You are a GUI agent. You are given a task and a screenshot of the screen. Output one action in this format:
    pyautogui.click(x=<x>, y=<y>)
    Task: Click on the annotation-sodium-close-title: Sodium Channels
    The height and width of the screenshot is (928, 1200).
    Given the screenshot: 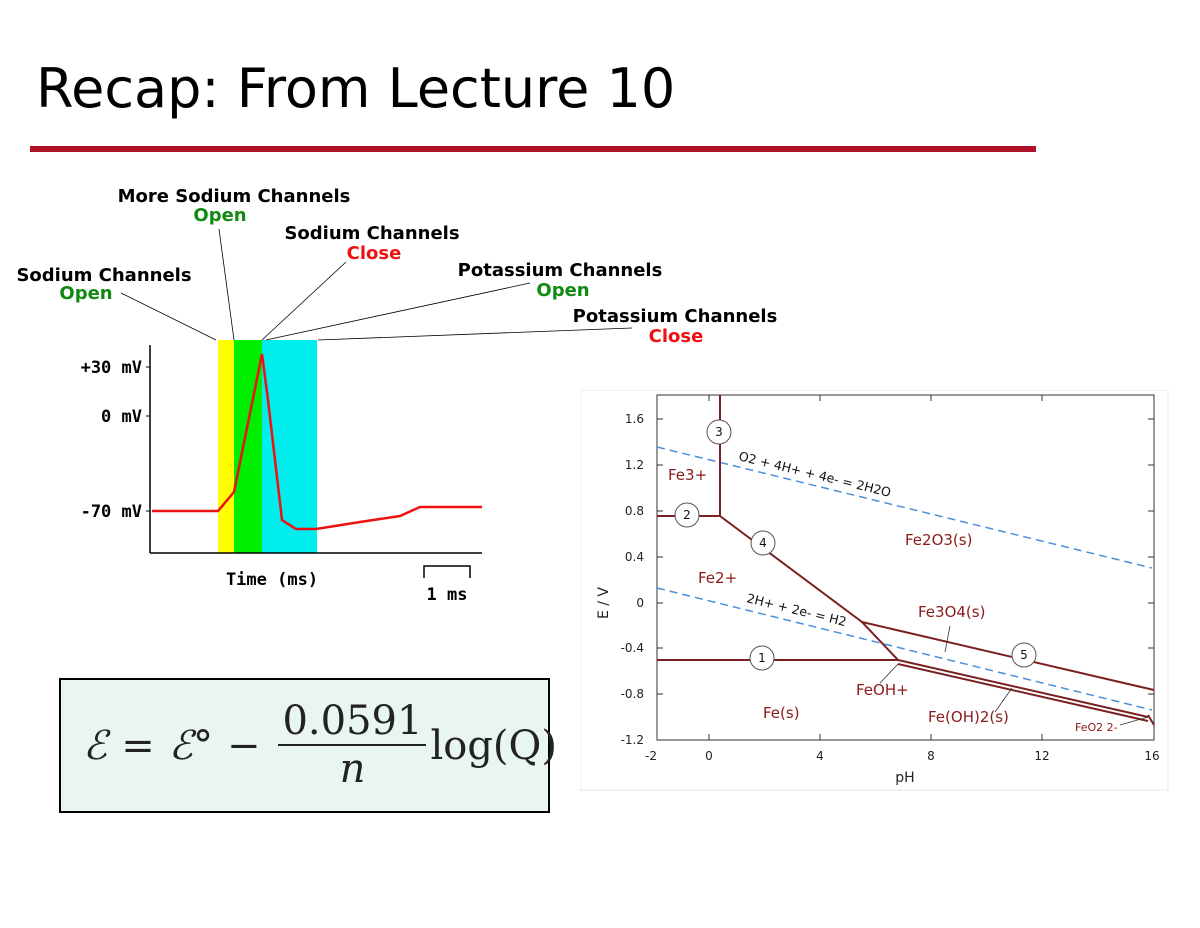 What is the action you would take?
    pyautogui.click(x=371, y=233)
    